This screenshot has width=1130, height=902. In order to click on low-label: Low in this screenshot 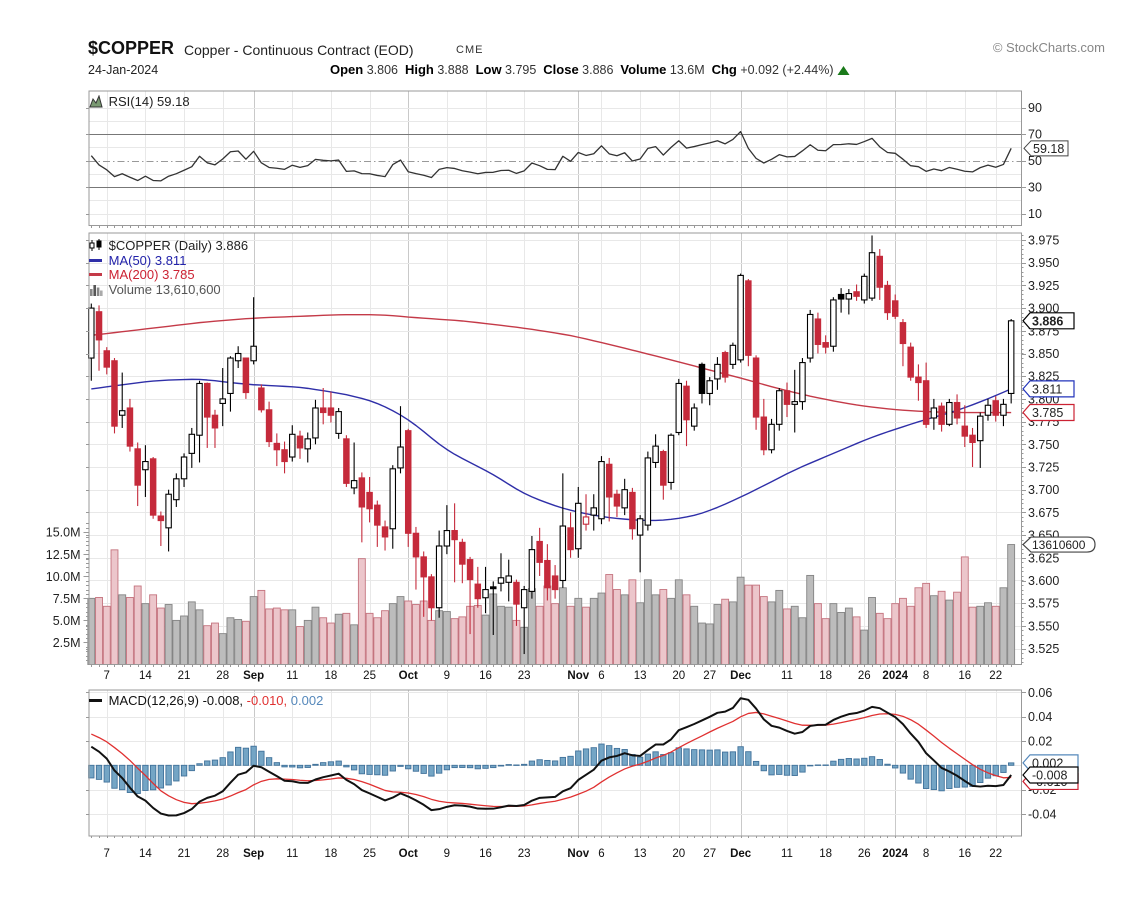, I will do `click(488, 69)`.